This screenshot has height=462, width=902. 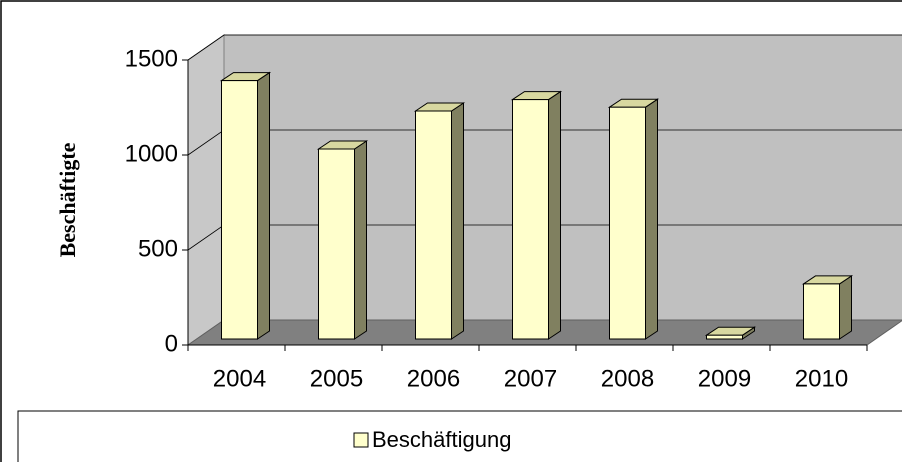 I want to click on y-tick-label: 0, so click(x=171, y=343).